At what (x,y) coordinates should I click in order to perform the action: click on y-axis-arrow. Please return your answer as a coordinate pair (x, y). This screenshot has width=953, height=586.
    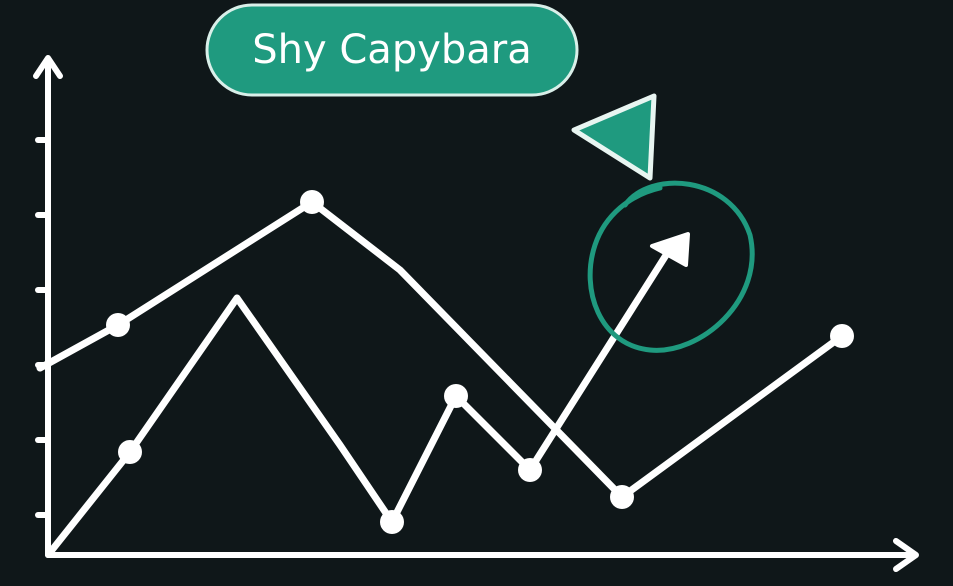
    Looking at the image, I should click on (48, 67).